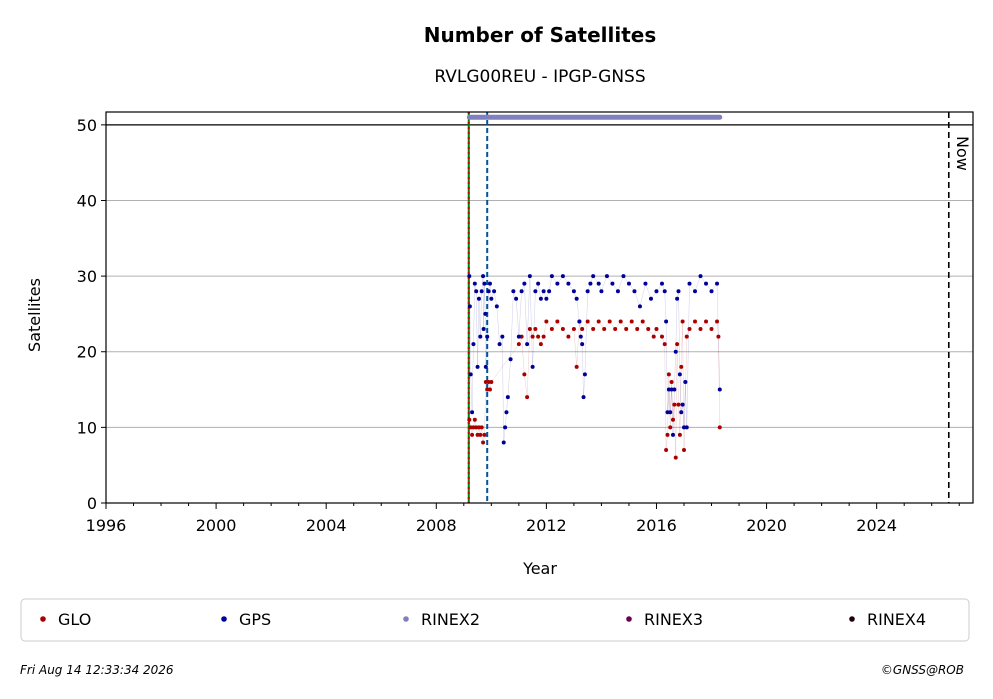 The image size is (993, 699). Describe the element at coordinates (450, 619) in the screenshot. I see `legend-label-rinex2: RINEX2` at that location.